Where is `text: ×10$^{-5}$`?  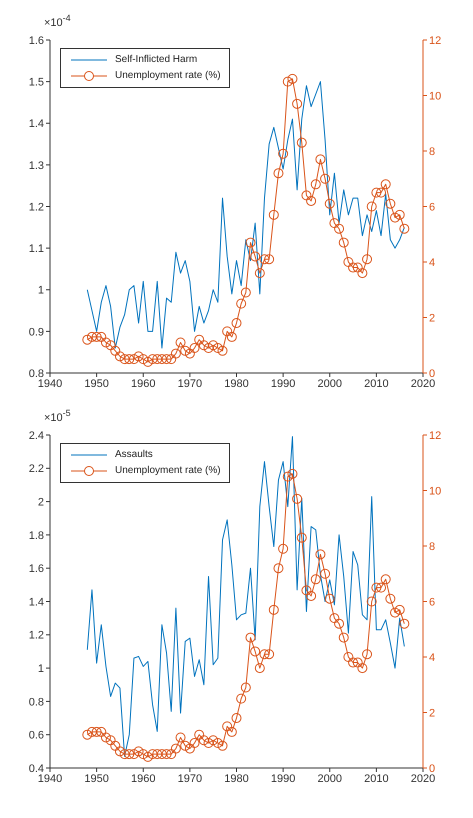
text: ×10$^{-5}$ is located at coordinates (57, 416).